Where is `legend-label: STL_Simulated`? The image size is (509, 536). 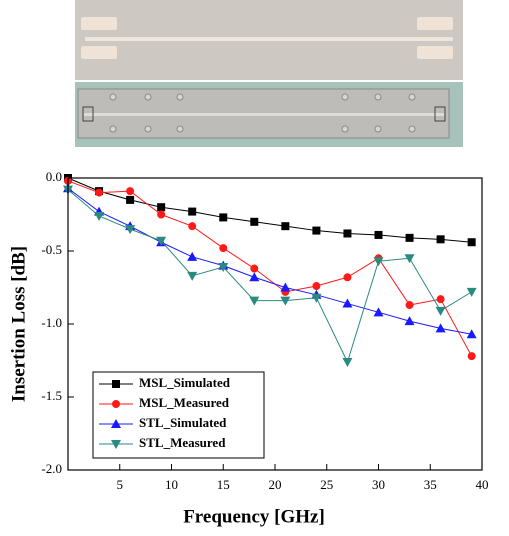
legend-label: STL_Simulated is located at coordinates (183, 422).